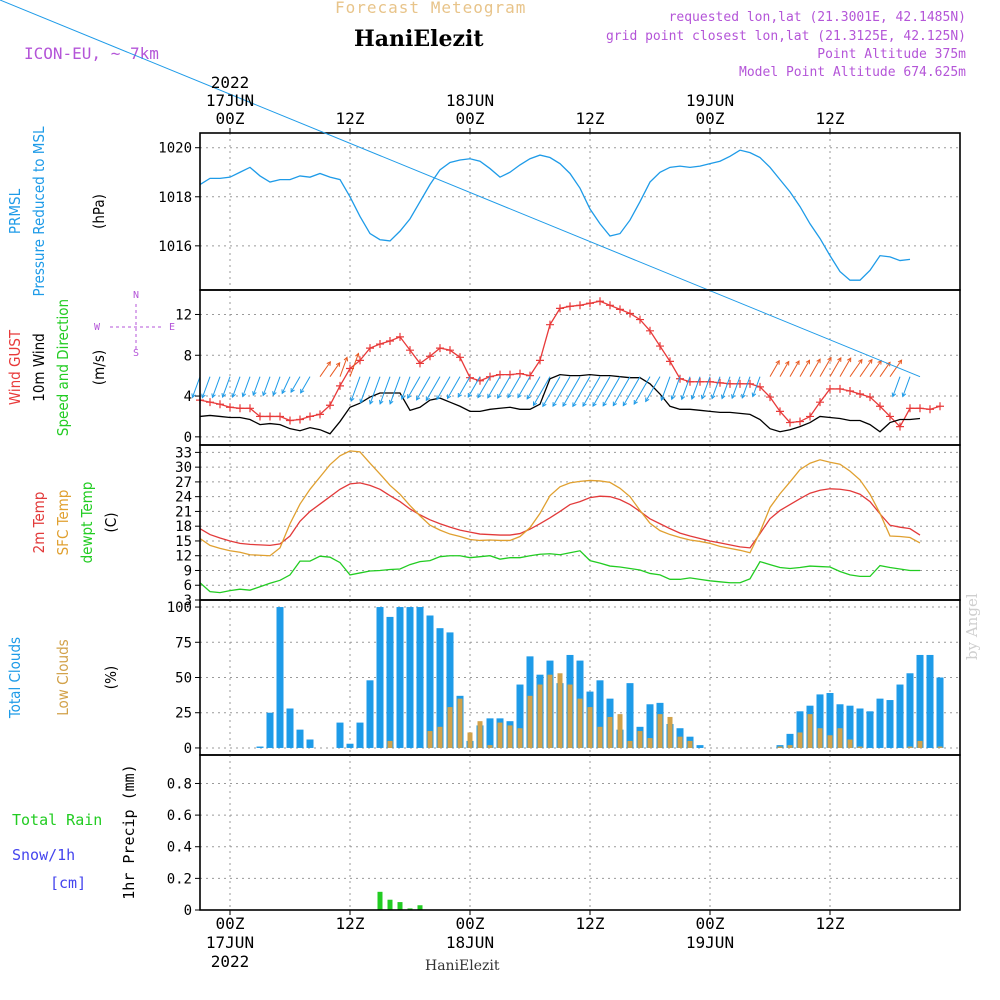 This screenshot has width=1000, height=1000. What do you see at coordinates (891, 54) in the screenshot?
I see `point-altitude: Point Altitude 375m` at bounding box center [891, 54].